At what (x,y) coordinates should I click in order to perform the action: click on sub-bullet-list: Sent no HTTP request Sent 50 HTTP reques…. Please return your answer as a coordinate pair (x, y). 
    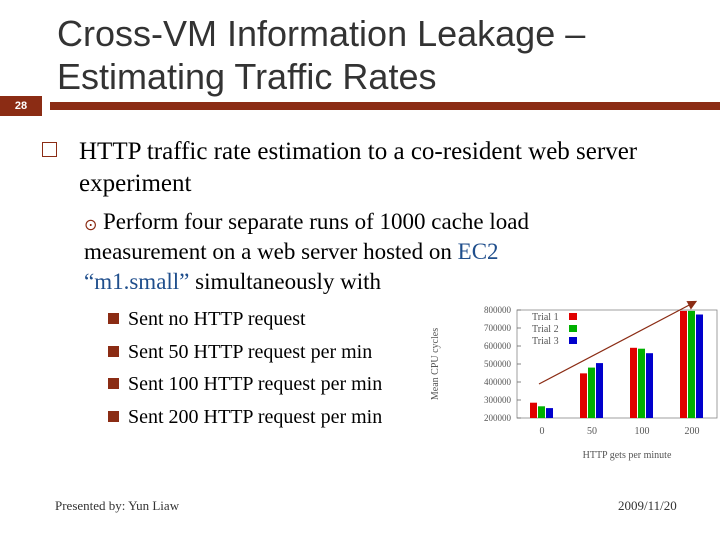
    Looking at the image, I should click on (268, 370).